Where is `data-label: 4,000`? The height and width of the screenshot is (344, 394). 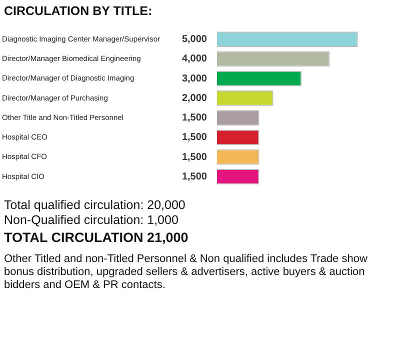 data-label: 4,000 is located at coordinates (195, 59).